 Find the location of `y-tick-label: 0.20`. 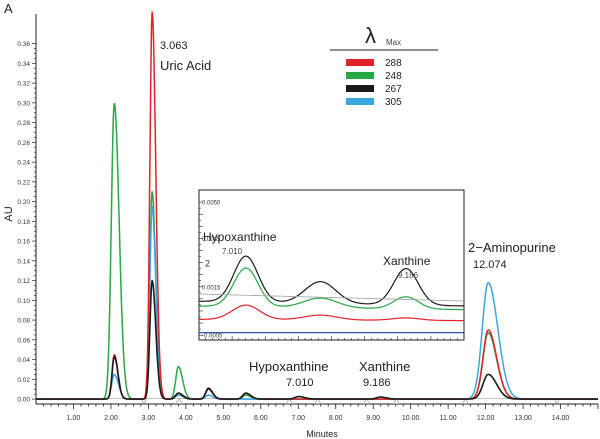

y-tick-label: 0.20 is located at coordinates (23, 202).